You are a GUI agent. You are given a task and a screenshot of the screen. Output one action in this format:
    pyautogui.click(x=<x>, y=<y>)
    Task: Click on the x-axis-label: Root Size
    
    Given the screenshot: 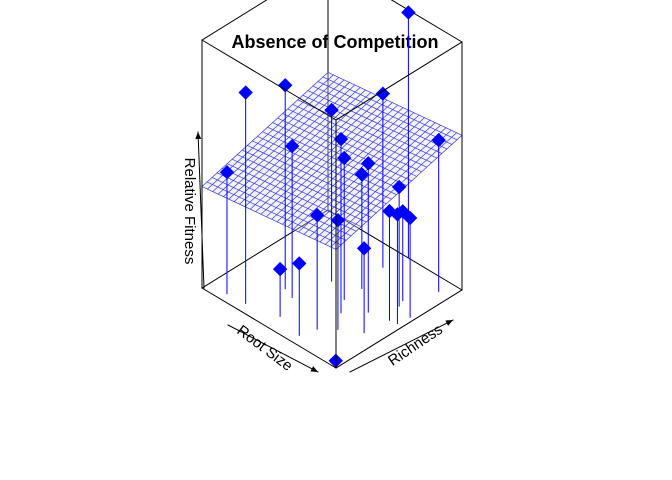 What is the action you would take?
    pyautogui.click(x=265, y=348)
    